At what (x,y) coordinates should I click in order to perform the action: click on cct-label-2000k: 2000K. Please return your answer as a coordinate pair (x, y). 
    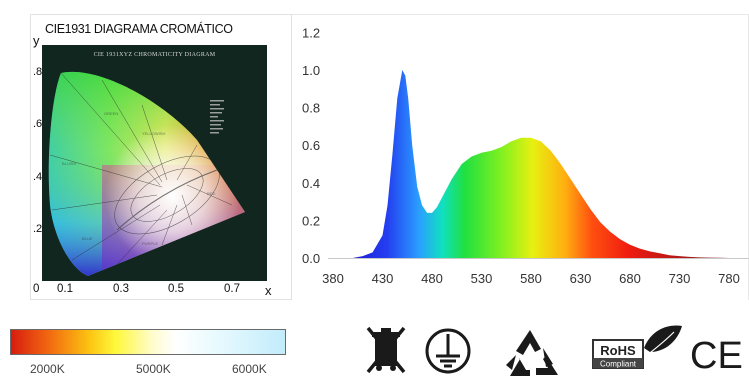
    Looking at the image, I should click on (47, 369).